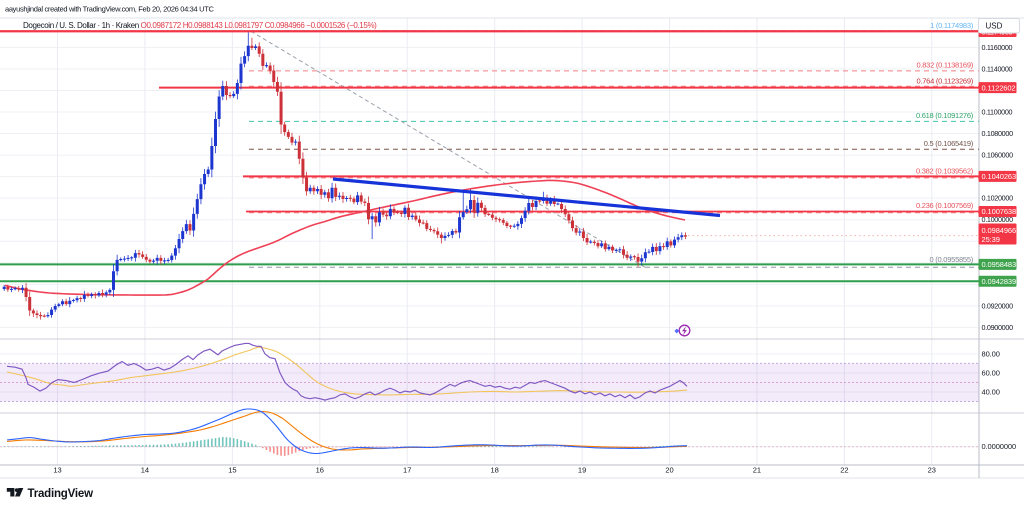 The width and height of the screenshot is (1024, 509). Describe the element at coordinates (952, 25) in the screenshot. I see `svg-text: 1 (0.1174983)` at that location.